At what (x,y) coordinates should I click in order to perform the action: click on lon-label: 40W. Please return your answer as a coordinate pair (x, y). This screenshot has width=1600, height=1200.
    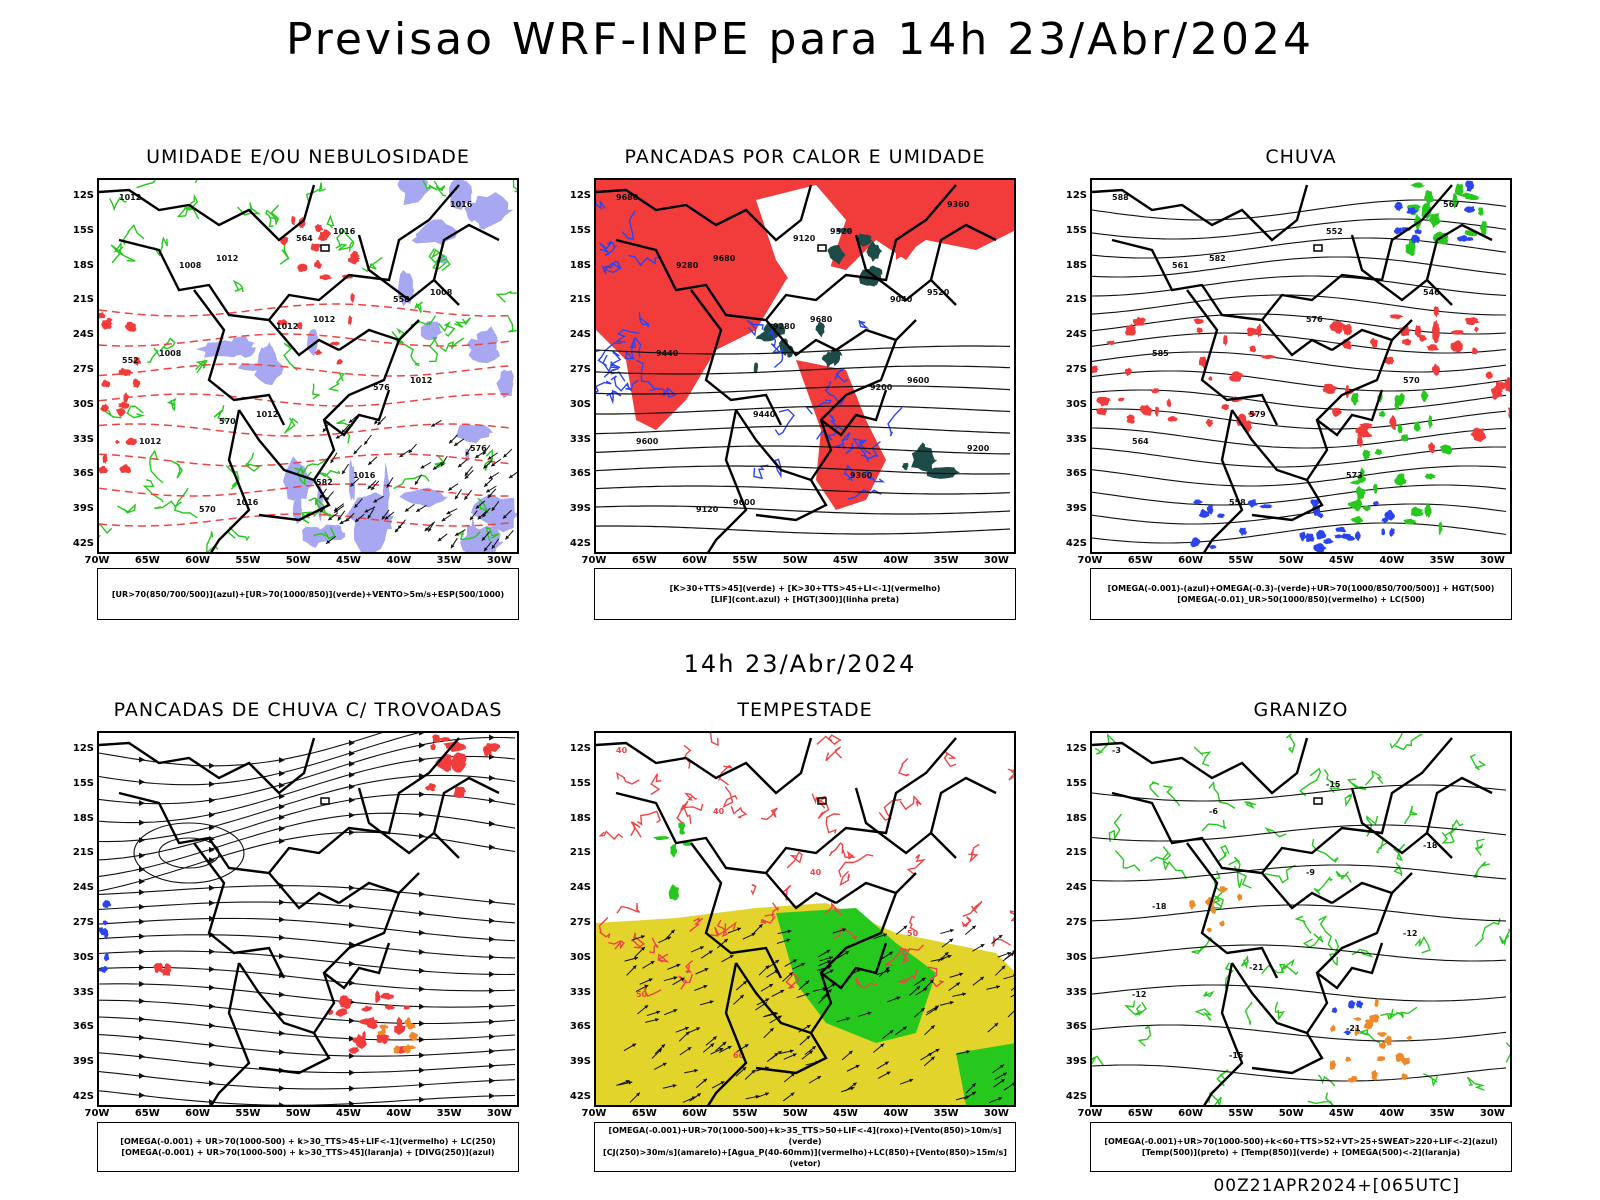
    Looking at the image, I should click on (896, 560).